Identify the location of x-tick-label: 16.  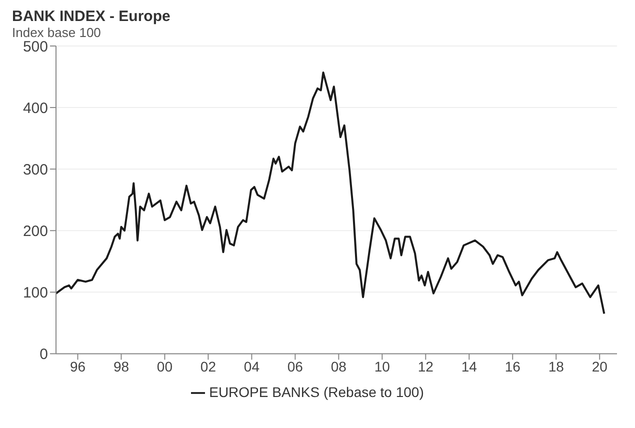
(512, 366).